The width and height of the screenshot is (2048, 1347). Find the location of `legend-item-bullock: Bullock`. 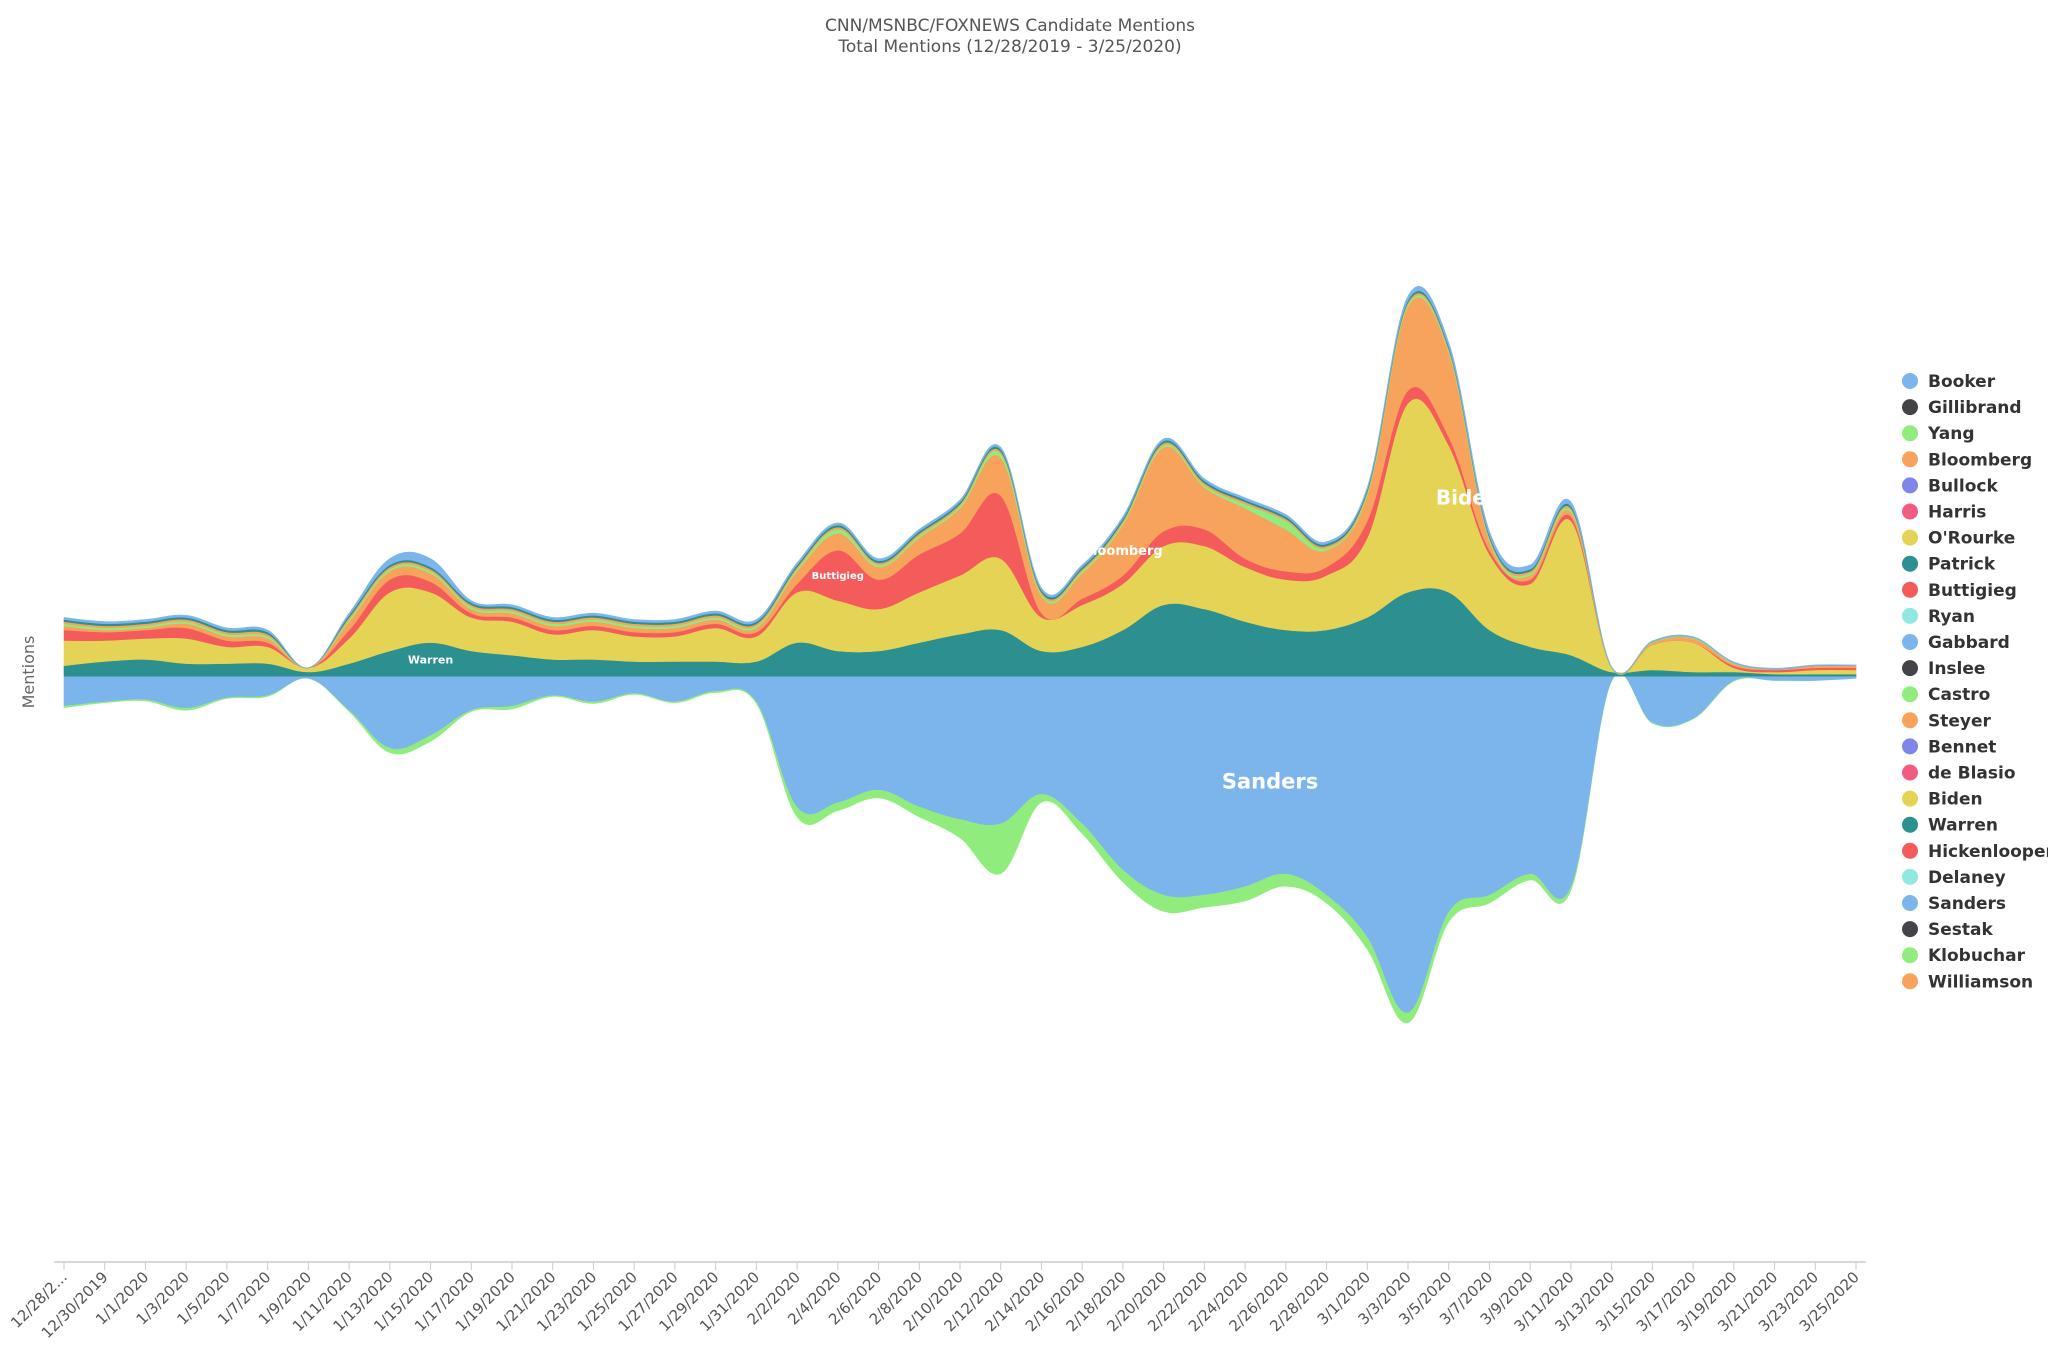

legend-item-bullock: Bullock is located at coordinates (1950, 486).